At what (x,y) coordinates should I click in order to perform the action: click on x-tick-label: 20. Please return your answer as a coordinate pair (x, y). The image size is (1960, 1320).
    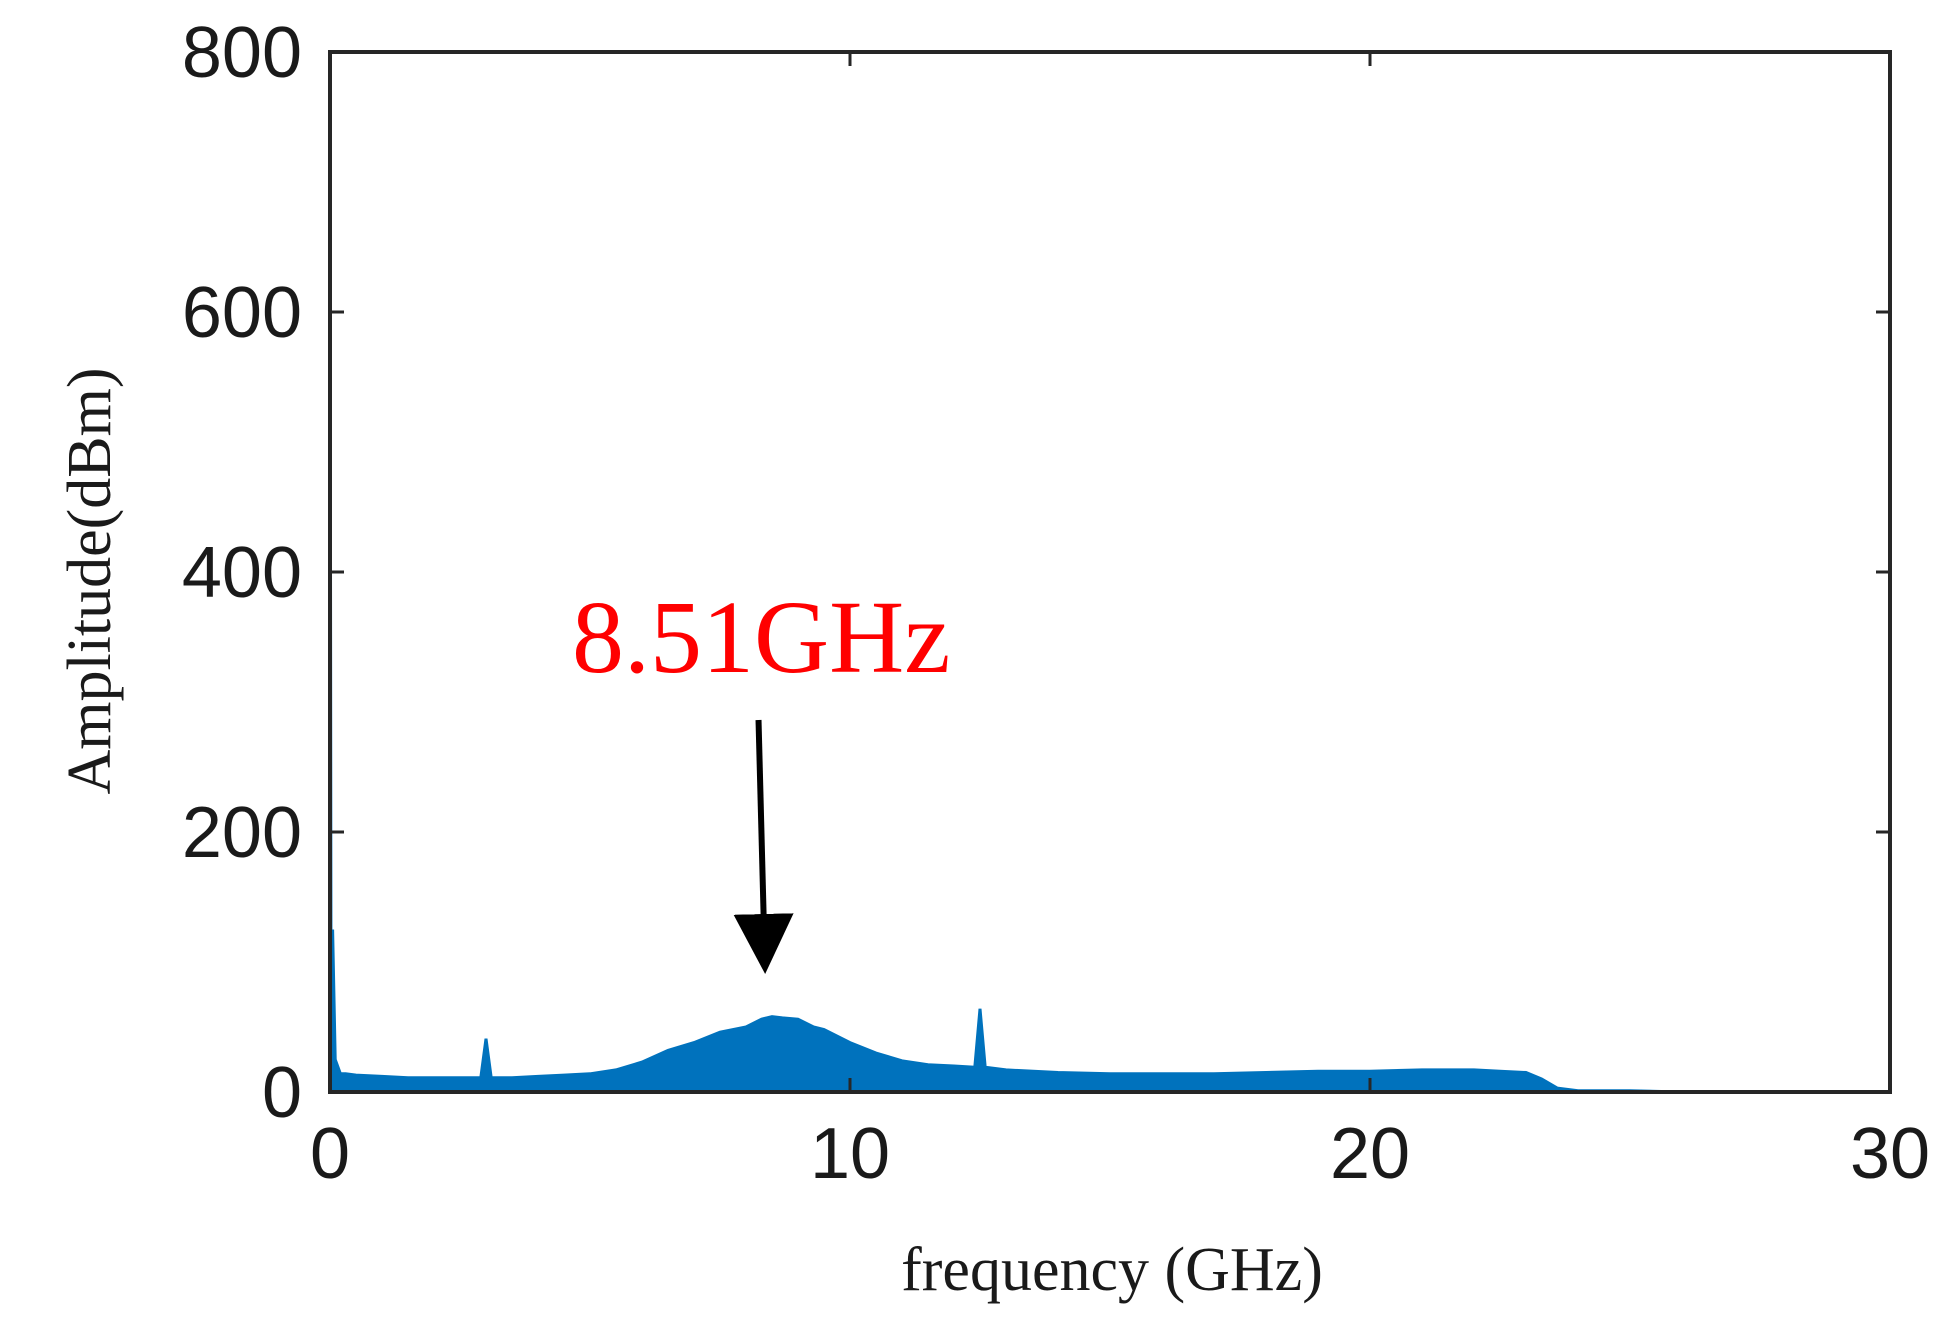
    Looking at the image, I should click on (1370, 1154).